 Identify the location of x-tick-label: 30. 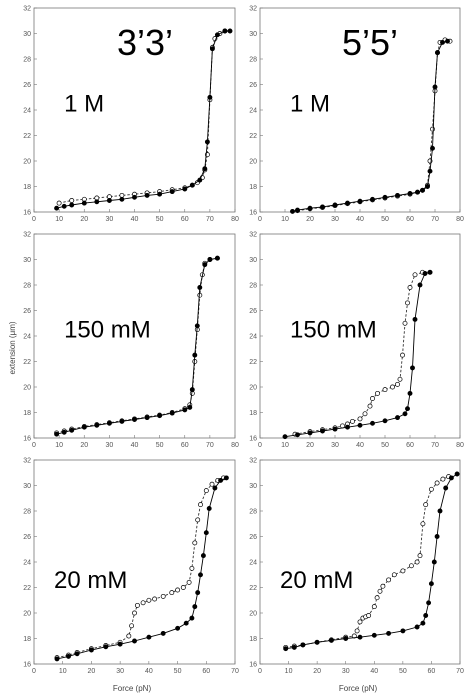
(335, 219).